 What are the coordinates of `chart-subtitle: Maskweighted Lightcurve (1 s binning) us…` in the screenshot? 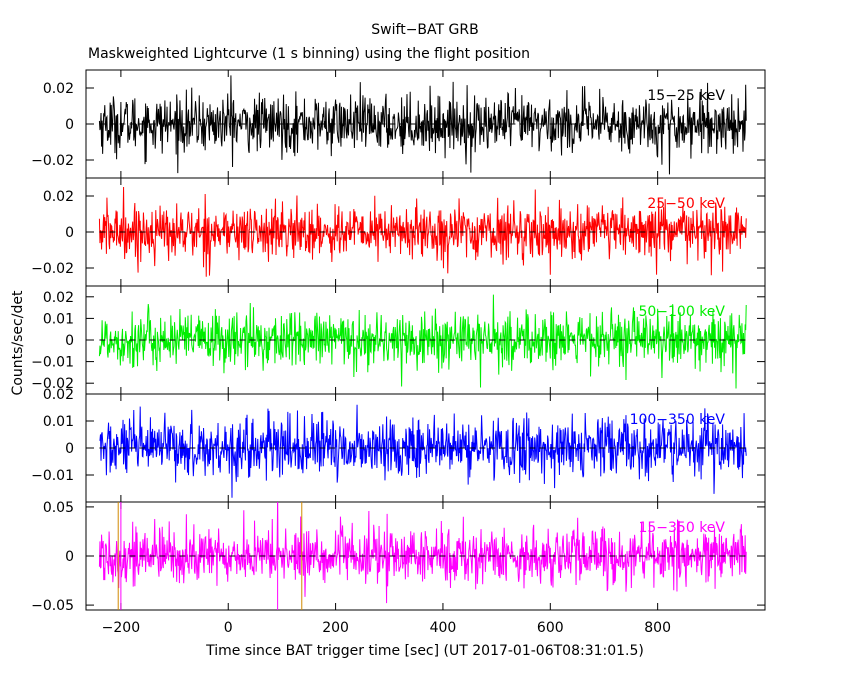 It's located at (309, 54).